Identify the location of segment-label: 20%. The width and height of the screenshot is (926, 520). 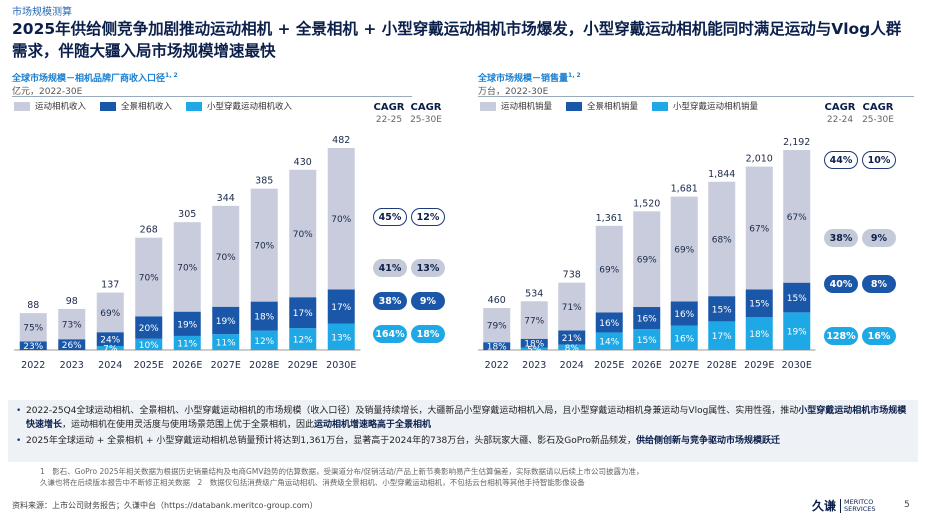
(149, 329).